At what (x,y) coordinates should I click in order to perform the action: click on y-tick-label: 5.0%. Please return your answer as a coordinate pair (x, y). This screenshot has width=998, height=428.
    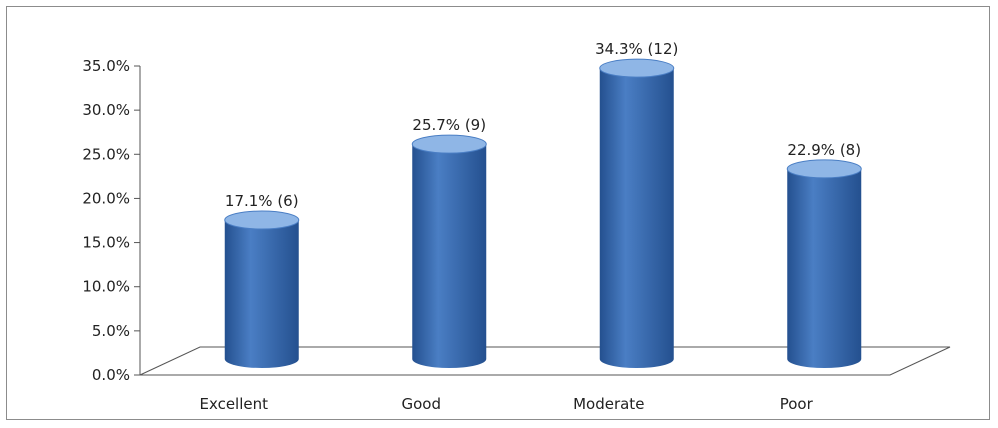
    Looking at the image, I should click on (111, 331).